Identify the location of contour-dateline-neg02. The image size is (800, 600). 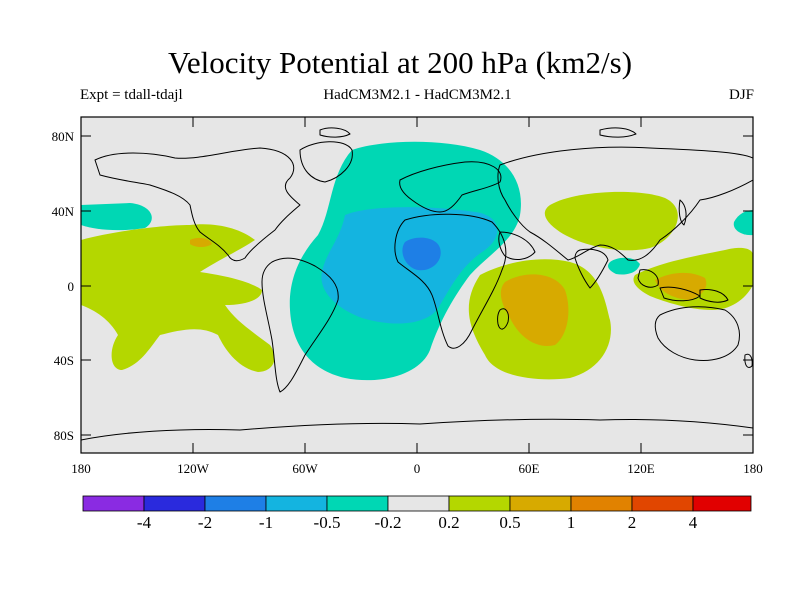
(743, 223).